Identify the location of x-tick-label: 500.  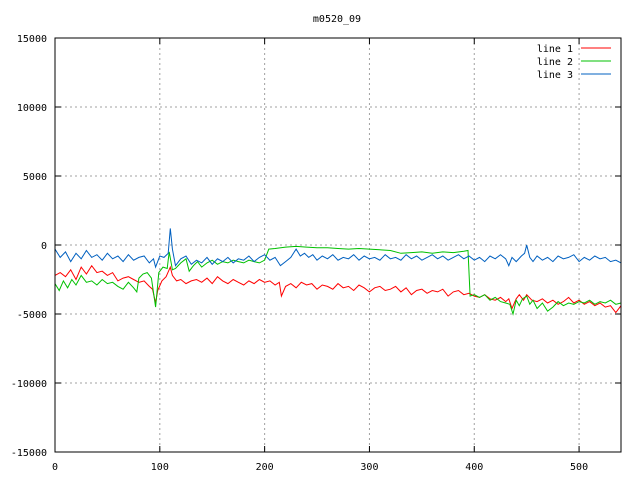
(579, 467).